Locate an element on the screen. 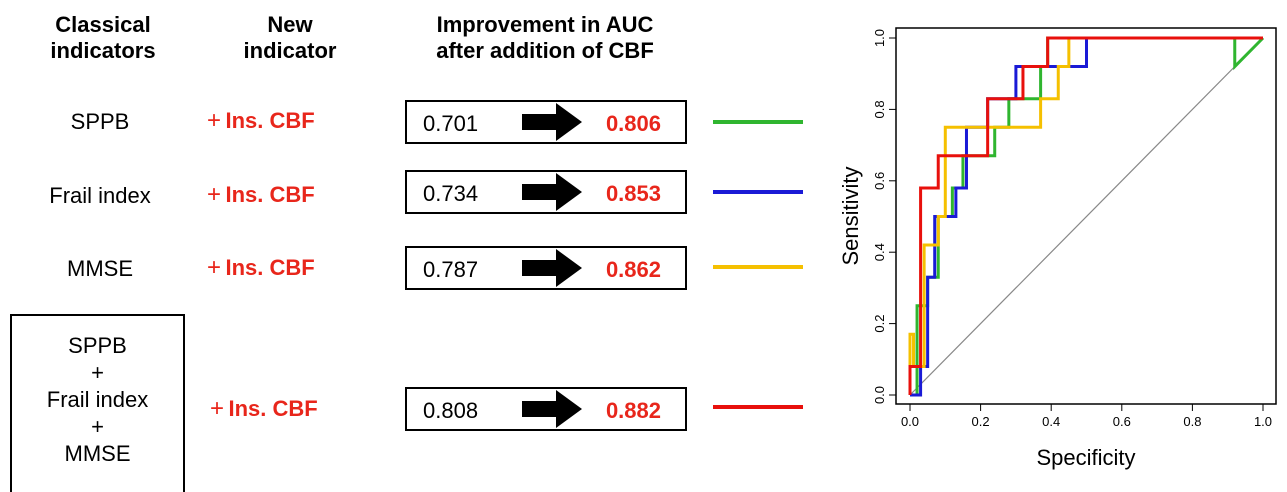 This screenshot has width=1287, height=492. header-classical: Classical indicators is located at coordinates (103, 38).